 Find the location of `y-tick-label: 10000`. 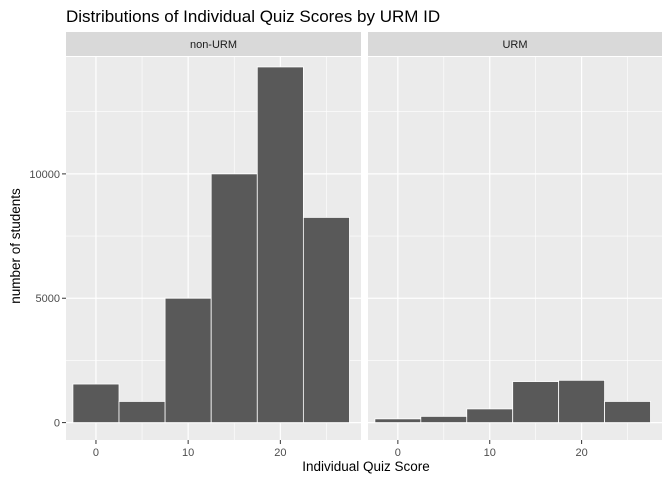

y-tick-label: 10000 is located at coordinates (44, 175).